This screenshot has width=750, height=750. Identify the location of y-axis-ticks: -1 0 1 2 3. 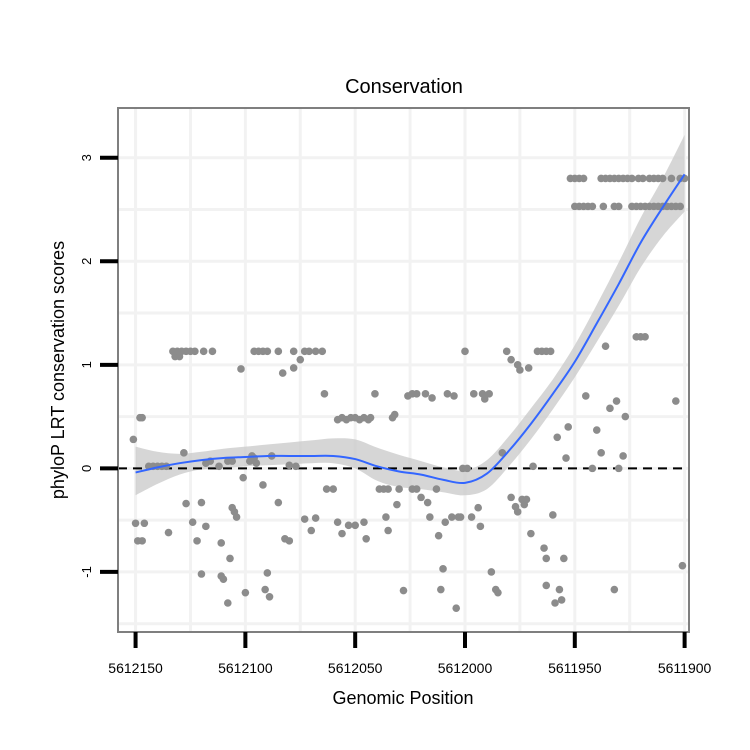
(98, 366).